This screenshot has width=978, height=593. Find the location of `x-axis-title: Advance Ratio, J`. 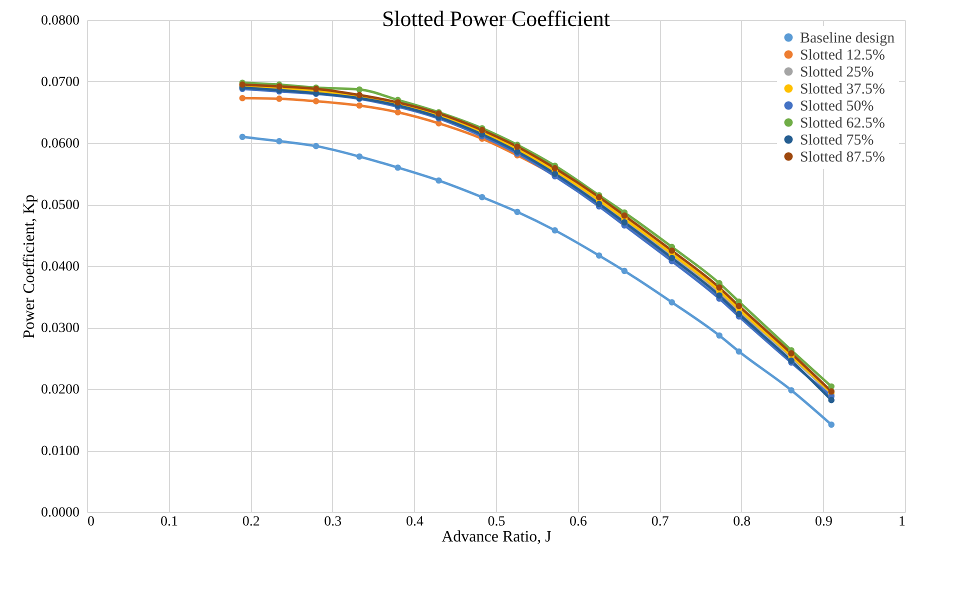

x-axis-title: Advance Ratio, J is located at coordinates (497, 537).